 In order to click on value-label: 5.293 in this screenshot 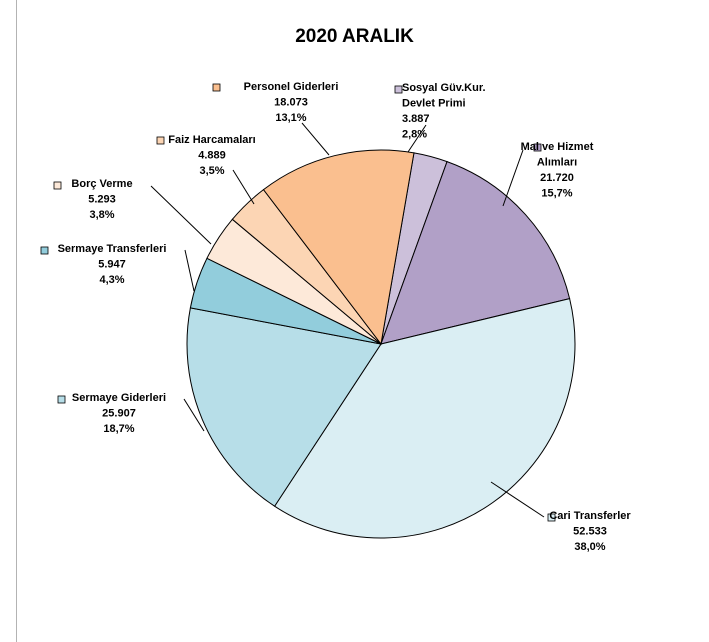, I will do `click(102, 200)`.